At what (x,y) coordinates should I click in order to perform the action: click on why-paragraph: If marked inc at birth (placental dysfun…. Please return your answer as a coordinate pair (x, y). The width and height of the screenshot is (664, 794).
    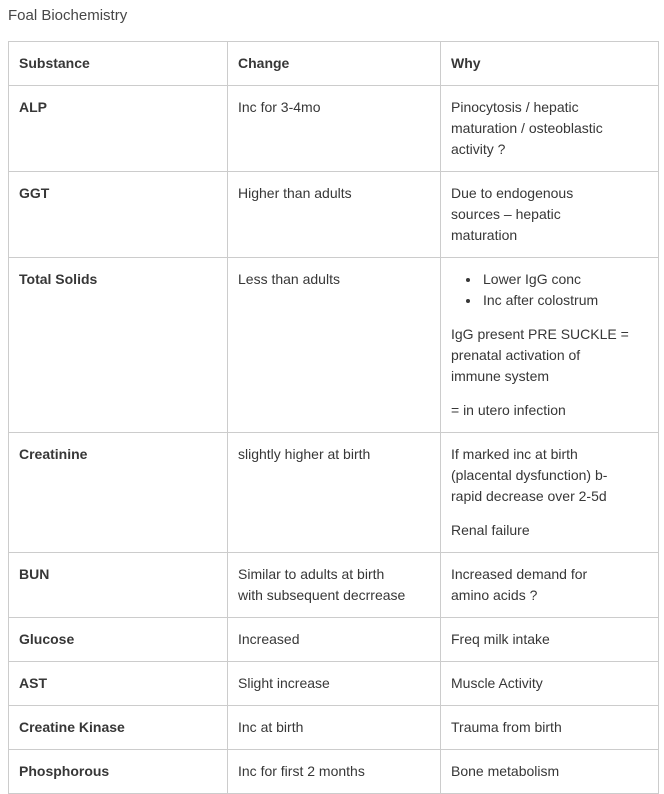
    Looking at the image, I should click on (529, 475).